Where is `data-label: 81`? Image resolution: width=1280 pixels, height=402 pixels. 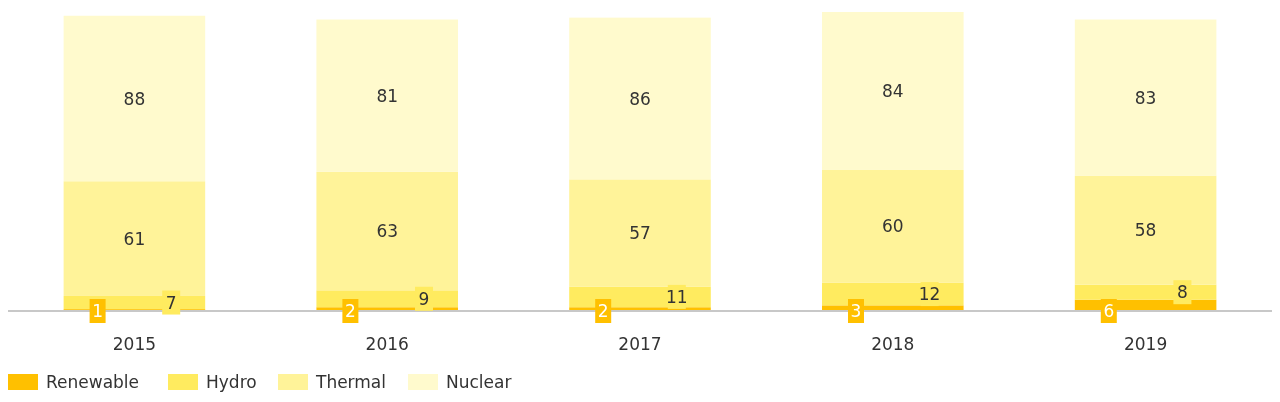
data-label: 81 is located at coordinates (387, 95).